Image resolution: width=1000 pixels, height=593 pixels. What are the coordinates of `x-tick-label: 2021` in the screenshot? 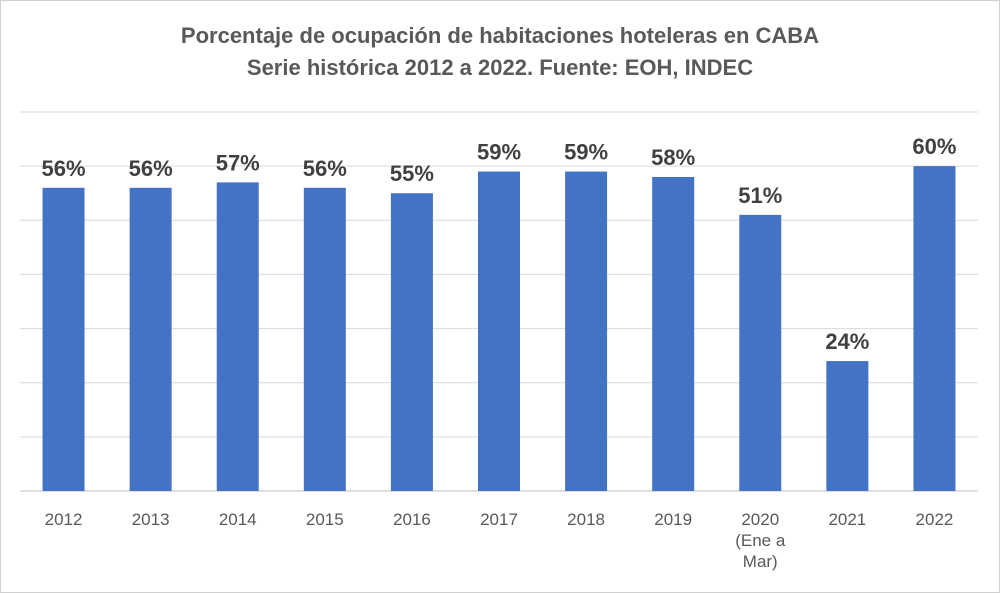 It's located at (847, 519).